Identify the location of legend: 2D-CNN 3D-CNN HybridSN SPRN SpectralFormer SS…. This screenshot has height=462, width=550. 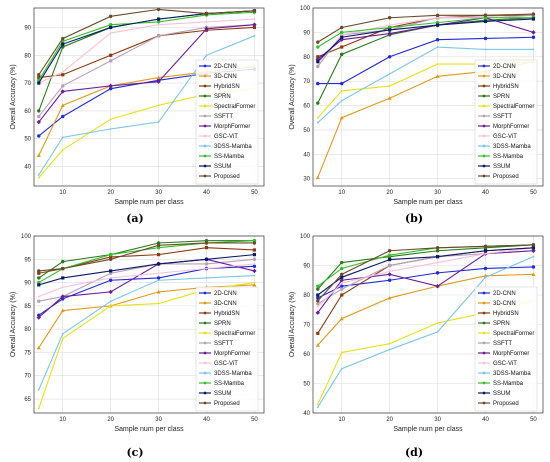
(506, 349).